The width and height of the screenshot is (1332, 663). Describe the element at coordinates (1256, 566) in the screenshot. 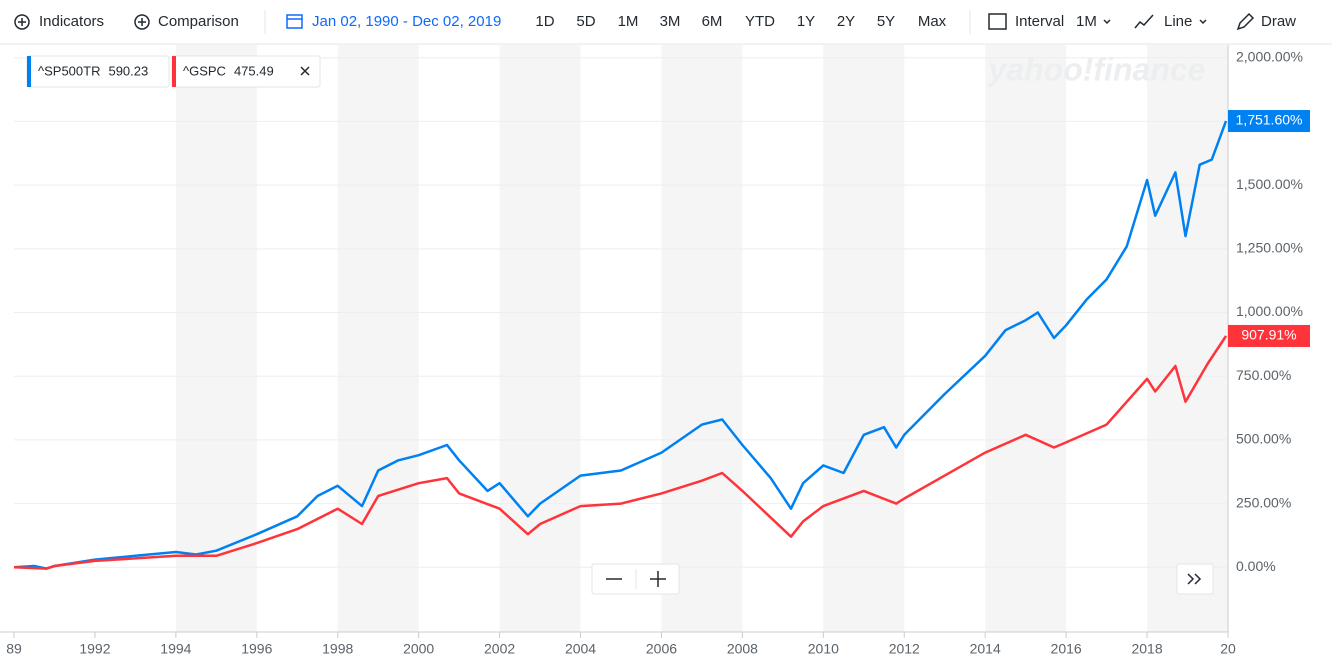

I see `y-tick-label: 0.00%` at that location.